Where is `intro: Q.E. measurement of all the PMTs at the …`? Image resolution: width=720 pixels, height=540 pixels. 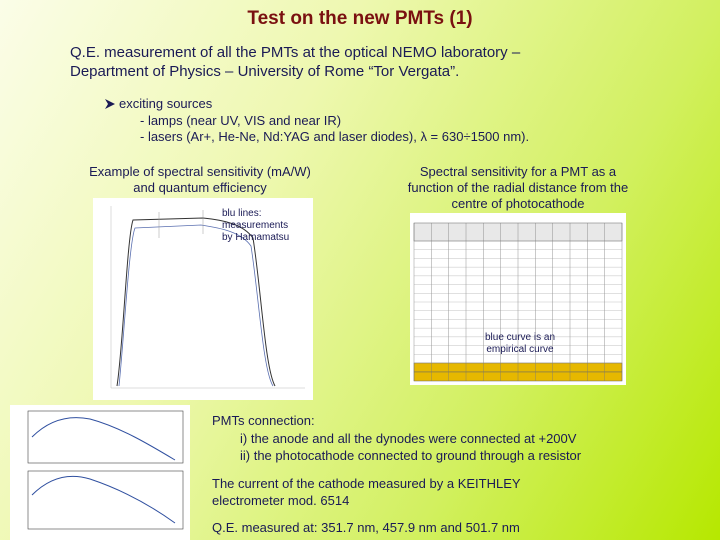
intro: Q.E. measurement of all the PMTs at the … is located at coordinates (295, 62).